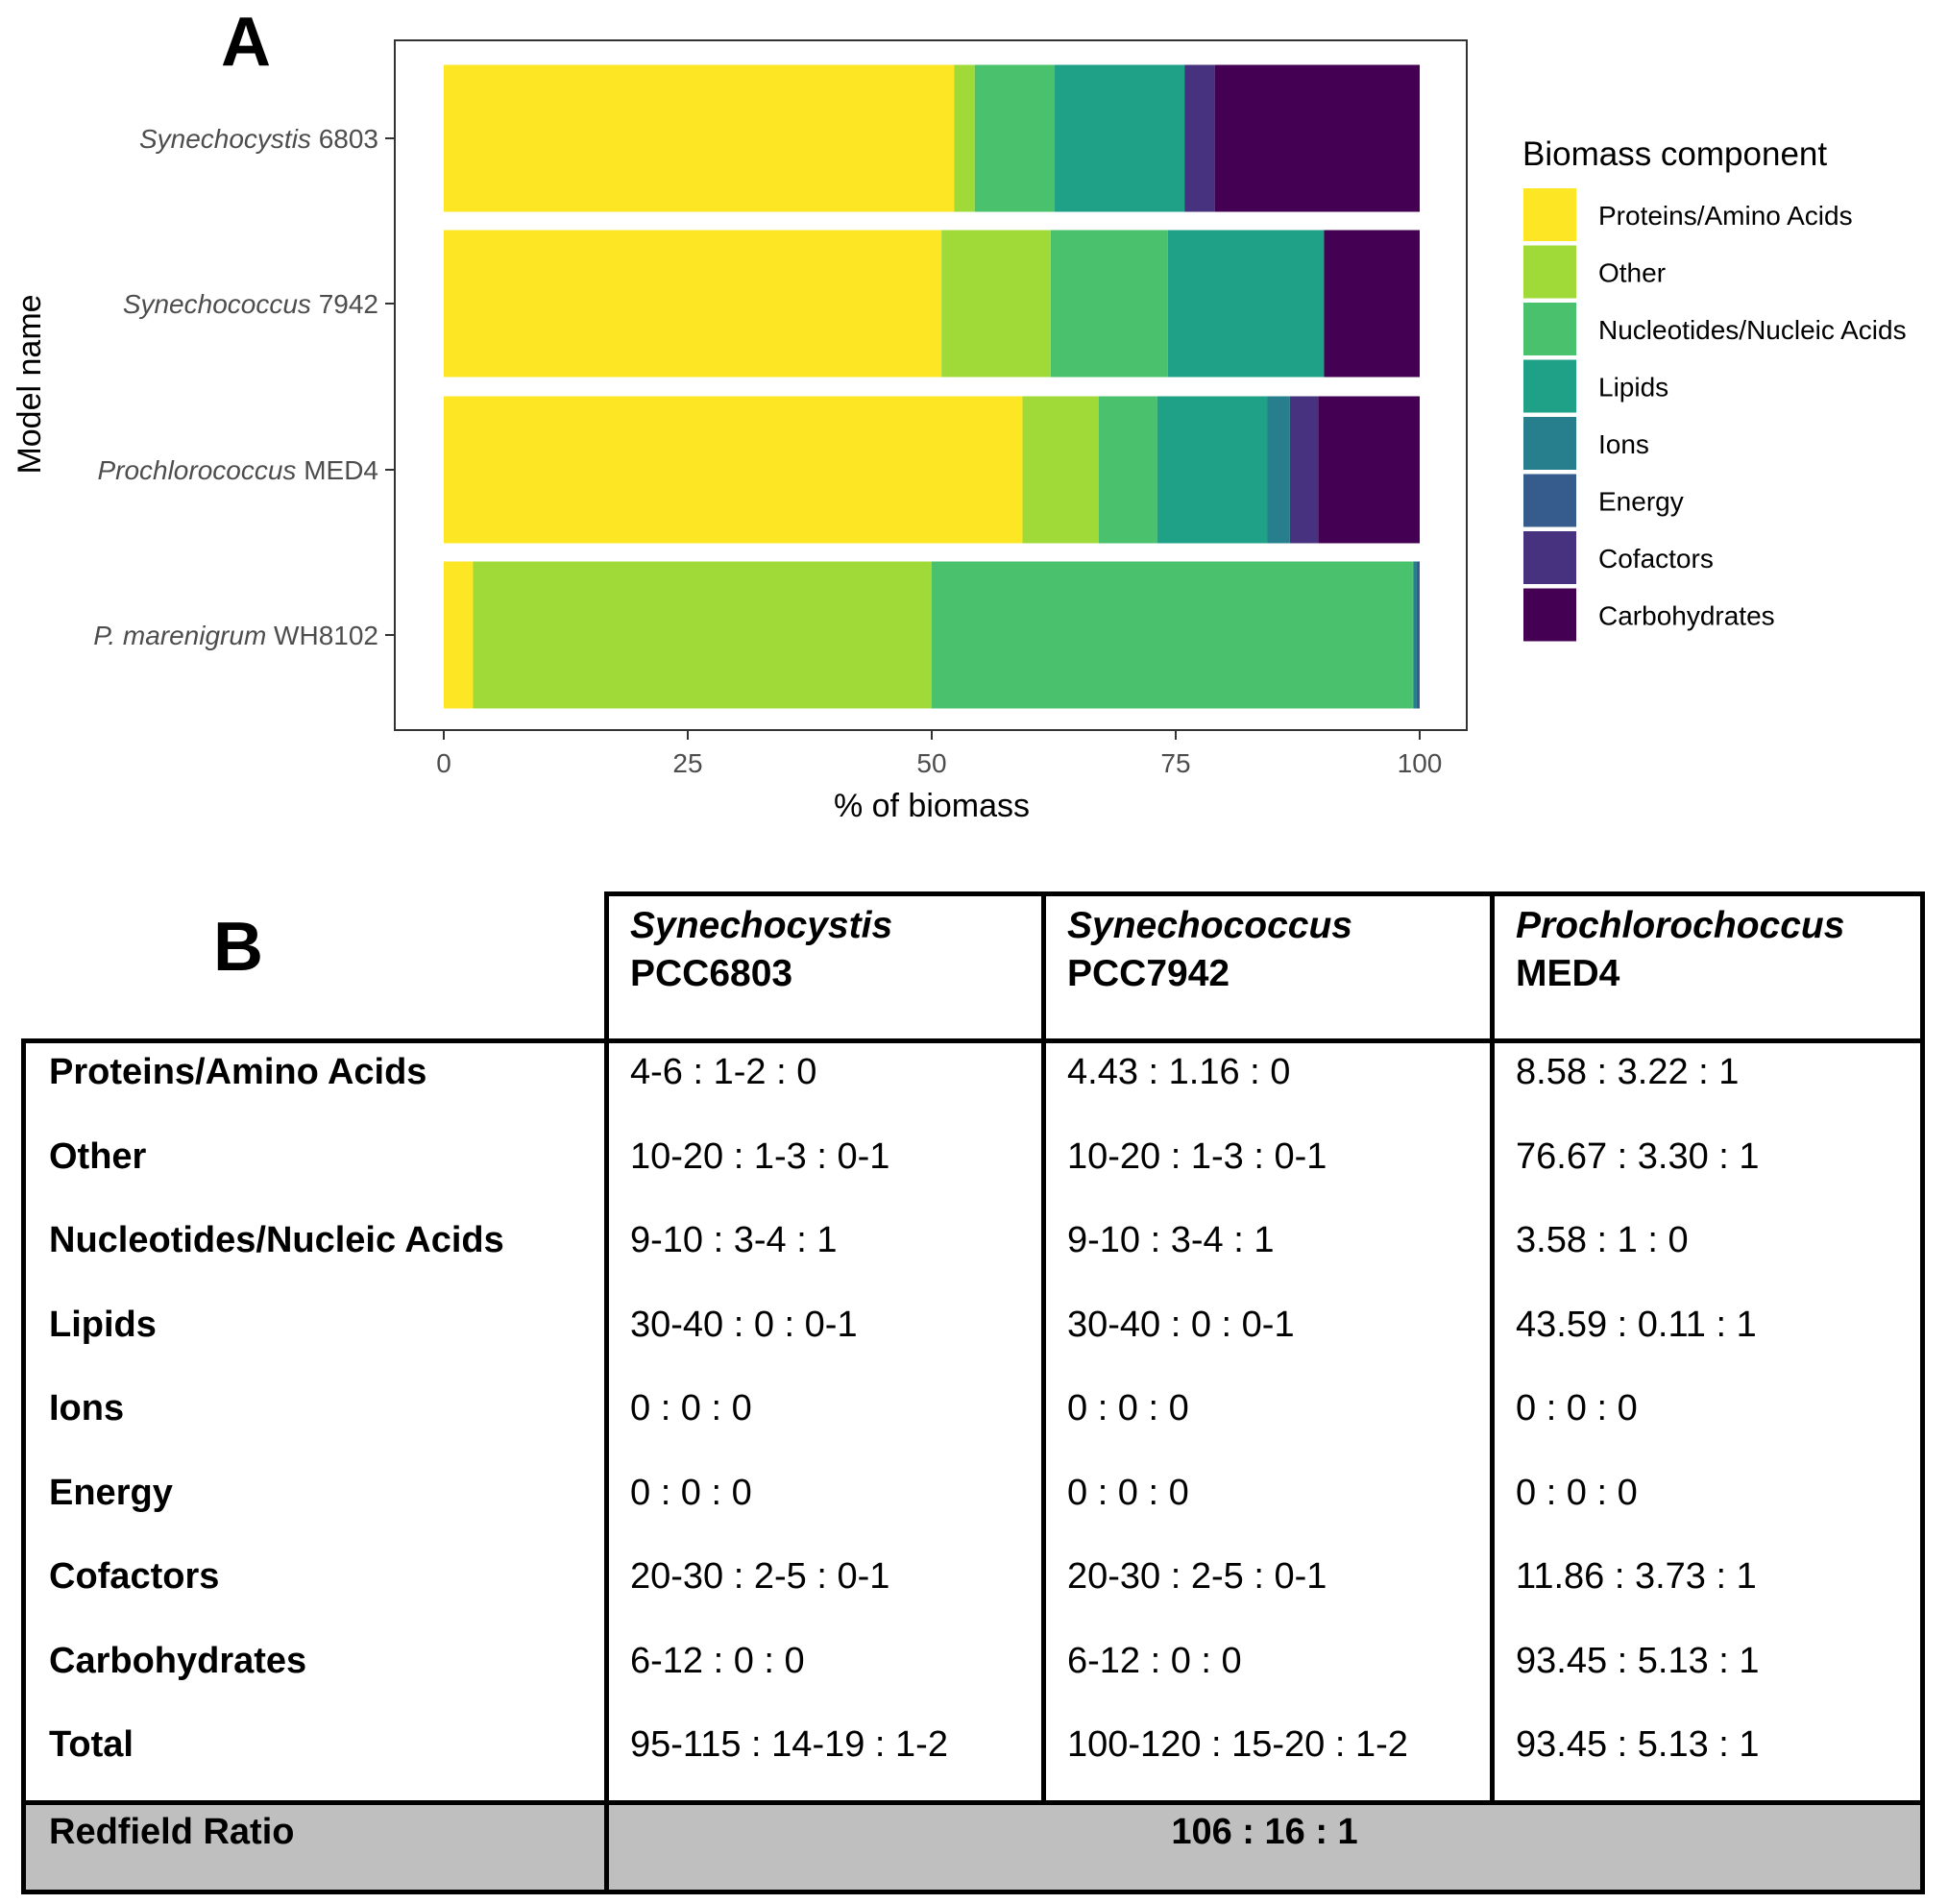  I want to click on y-tick-label: Synechocystis 6803, so click(258, 139).